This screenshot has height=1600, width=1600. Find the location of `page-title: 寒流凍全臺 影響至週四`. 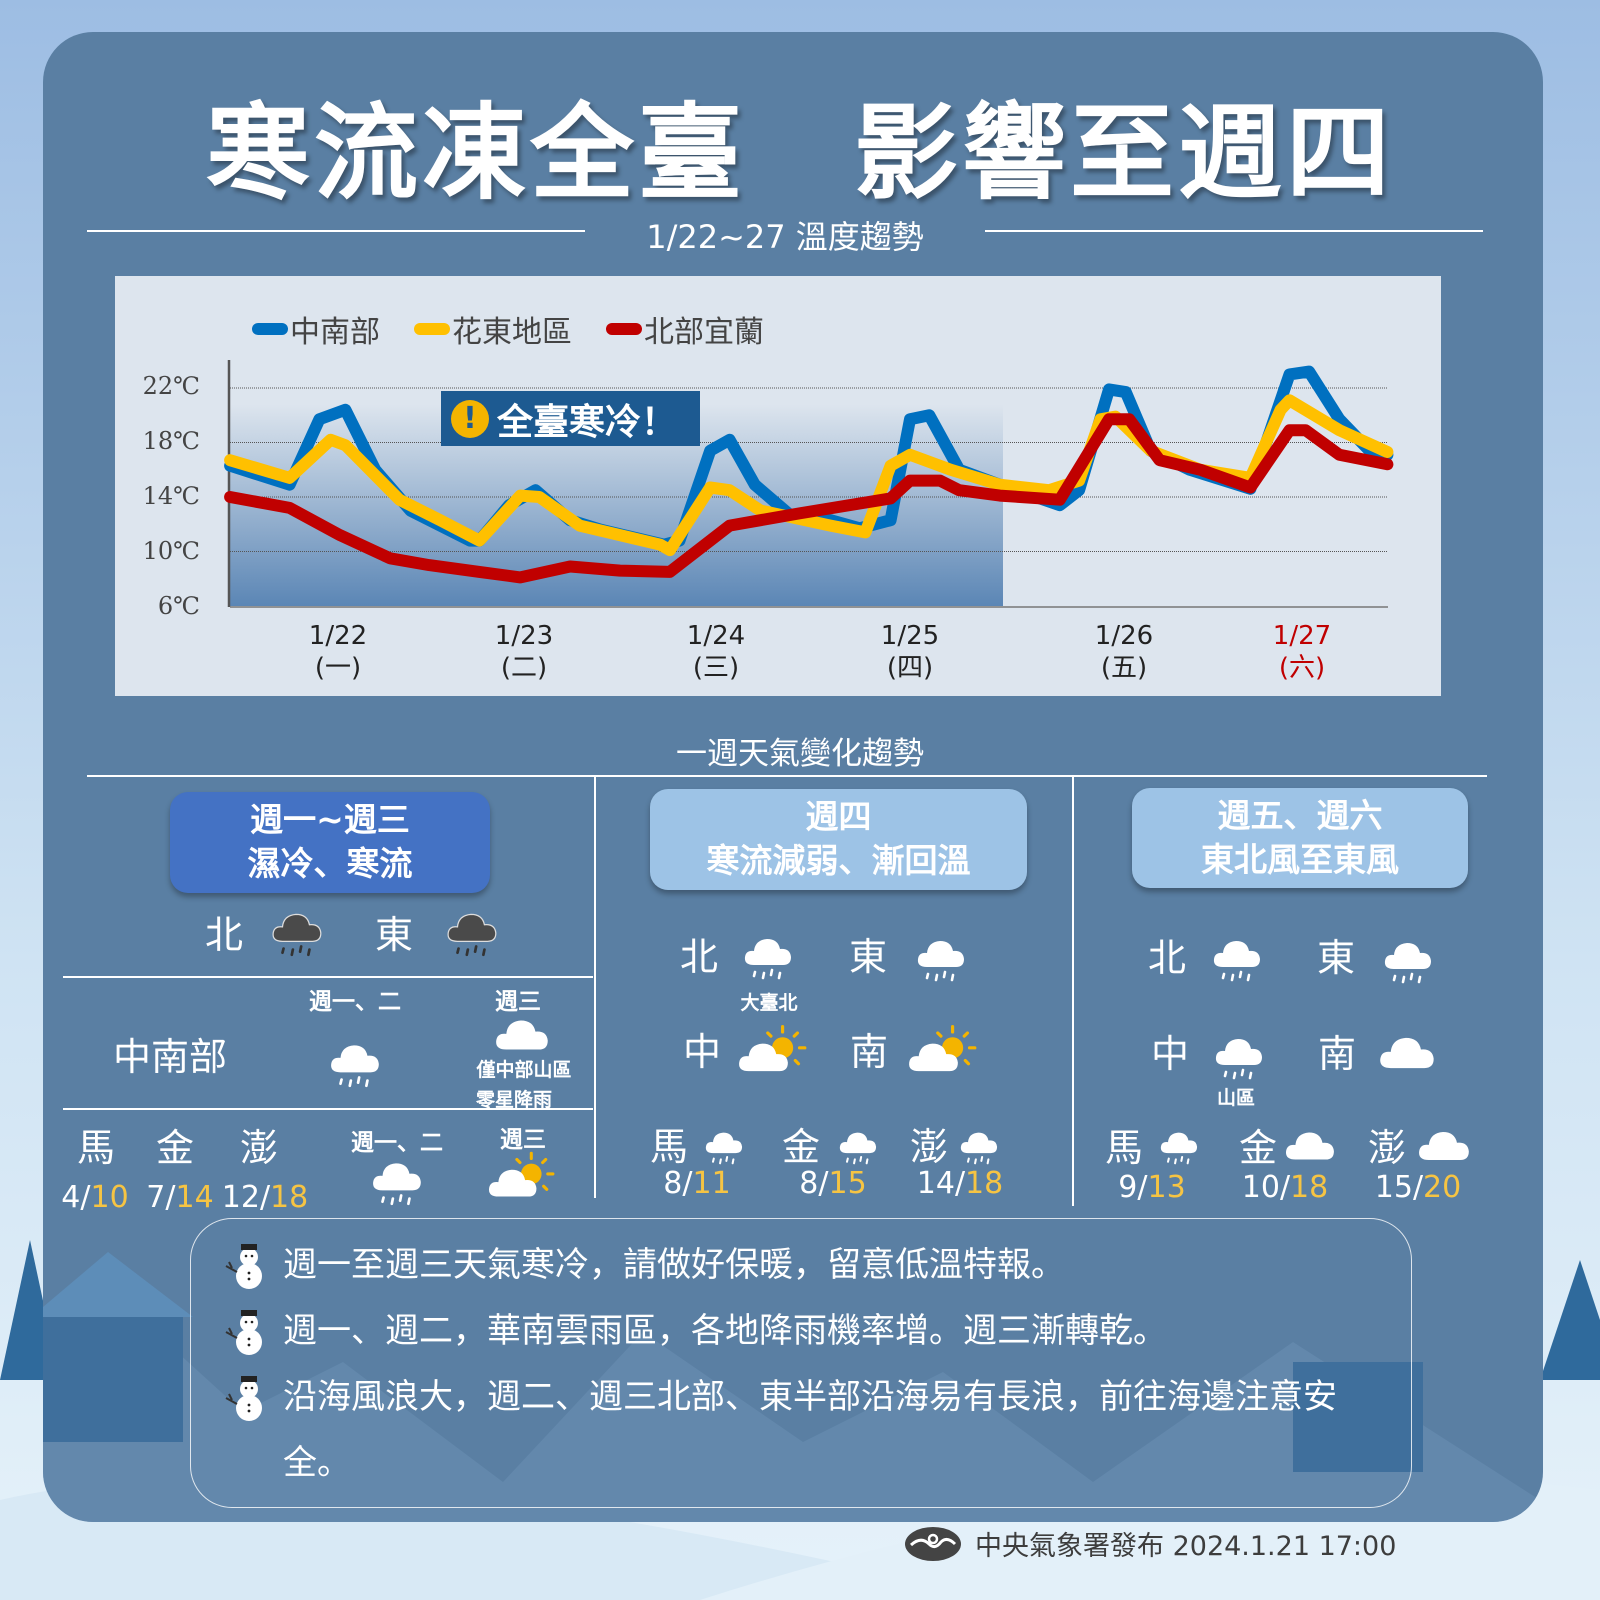

page-title: 寒流凍全臺 影響至週四 is located at coordinates (799, 153).